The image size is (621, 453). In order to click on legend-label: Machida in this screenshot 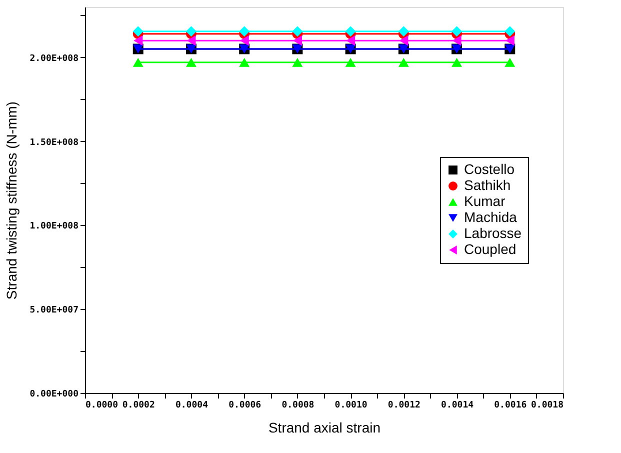, I will do `click(491, 217)`.